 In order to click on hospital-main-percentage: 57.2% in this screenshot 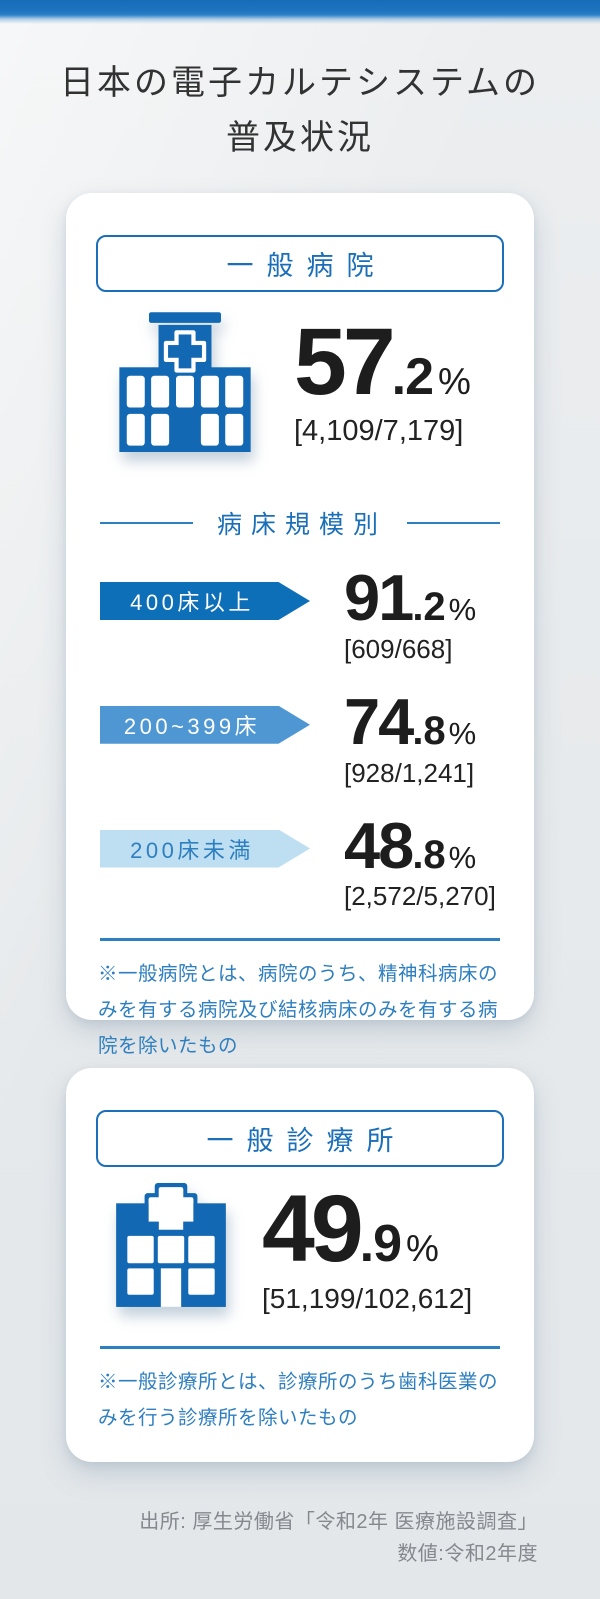, I will do `click(382, 361)`.